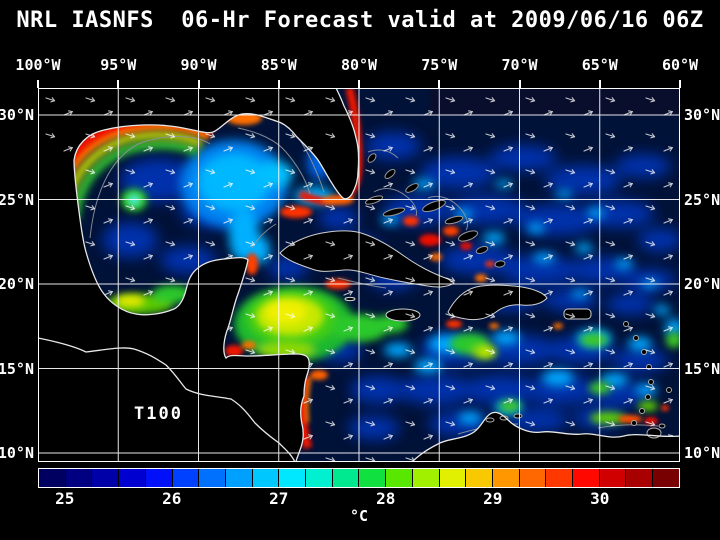 The height and width of the screenshot is (540, 720). Describe the element at coordinates (546, 437) in the screenshot. I see `south-america-coast` at that location.